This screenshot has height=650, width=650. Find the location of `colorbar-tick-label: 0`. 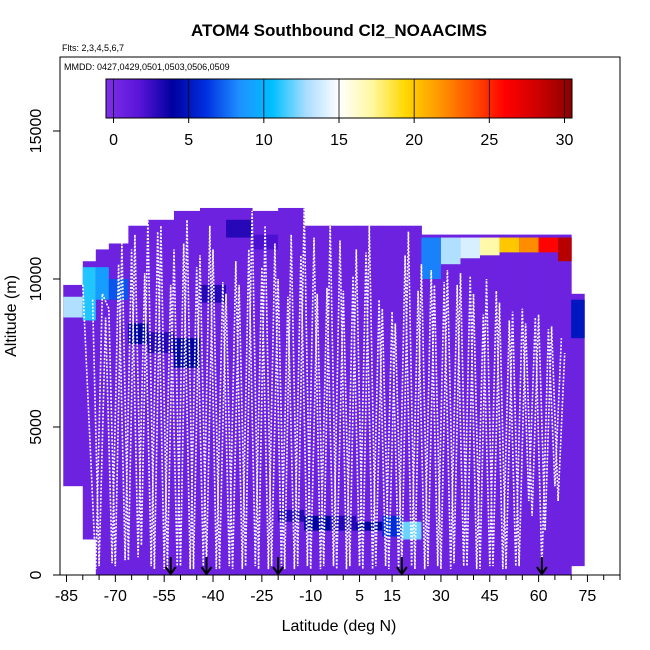

colorbar-tick-label: 0 is located at coordinates (113, 140).